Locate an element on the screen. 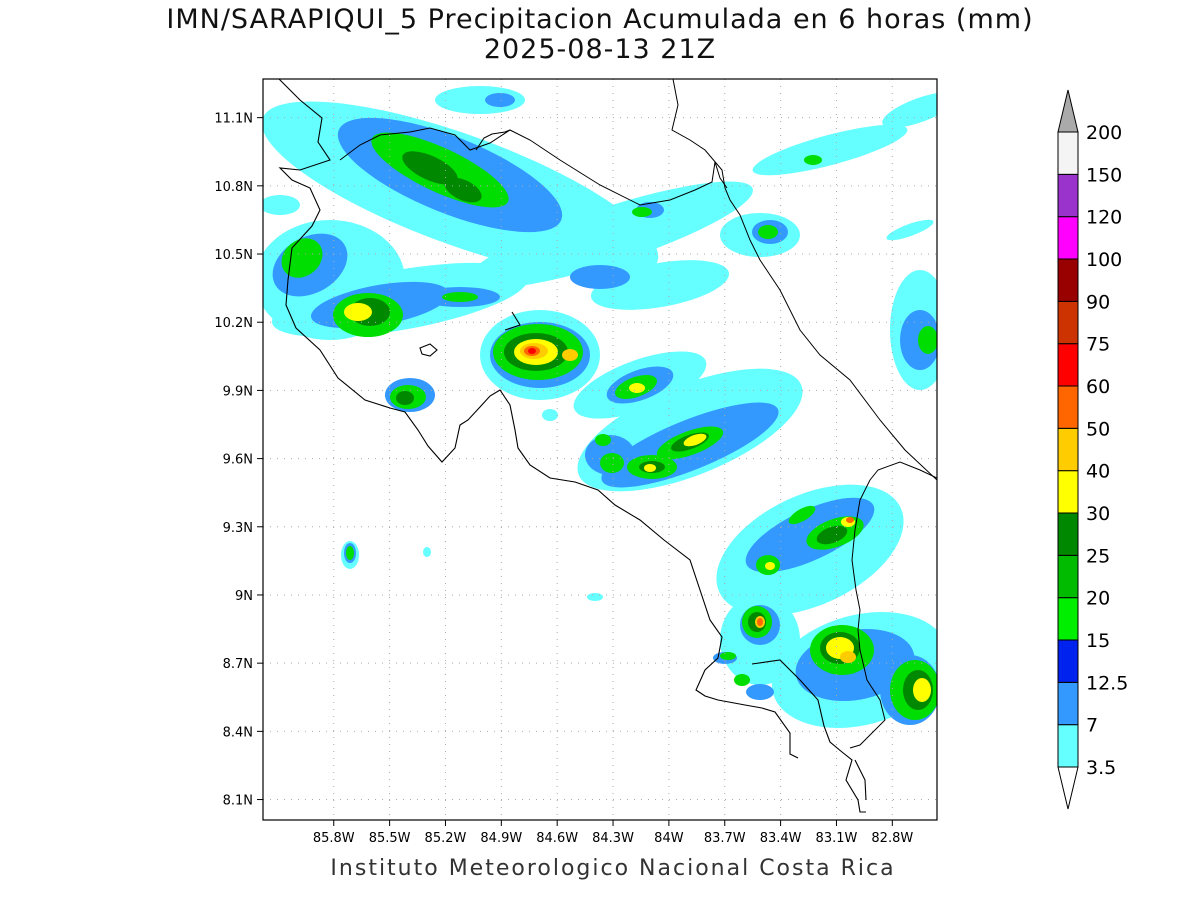 The height and width of the screenshot is (900, 1200). precip-max is located at coordinates (532, 351).